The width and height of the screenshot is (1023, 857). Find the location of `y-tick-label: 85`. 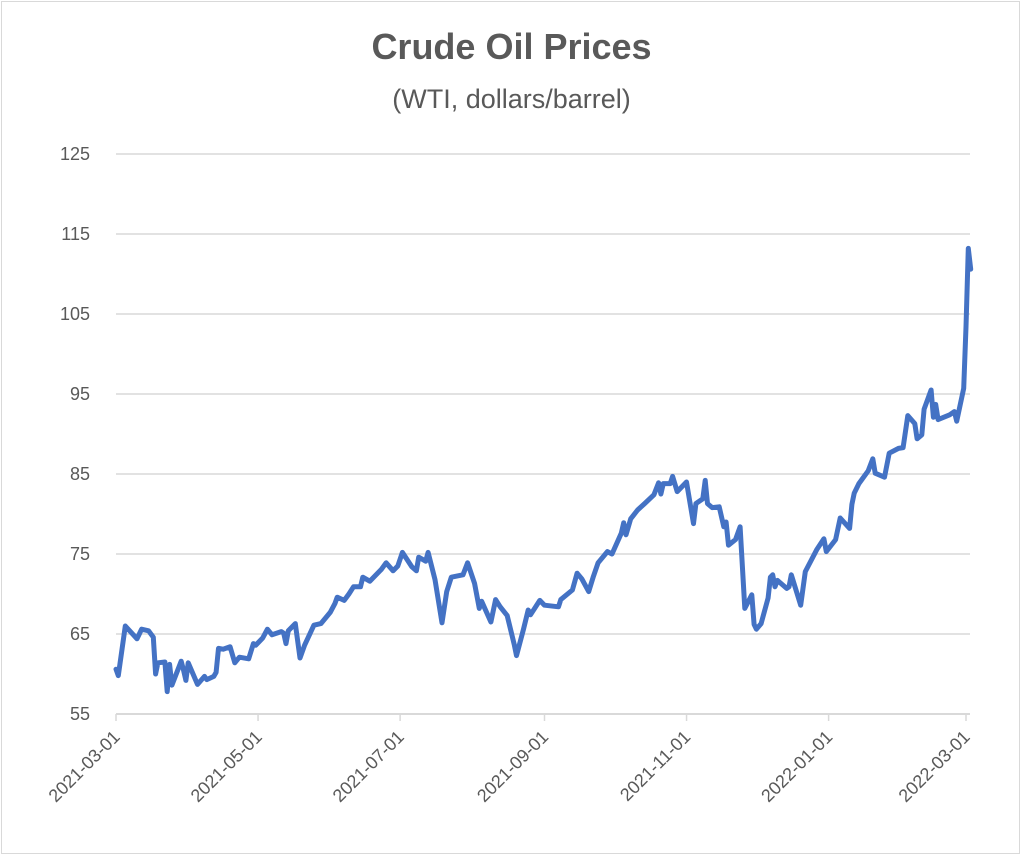

y-tick-label: 85 is located at coordinates (80, 474).